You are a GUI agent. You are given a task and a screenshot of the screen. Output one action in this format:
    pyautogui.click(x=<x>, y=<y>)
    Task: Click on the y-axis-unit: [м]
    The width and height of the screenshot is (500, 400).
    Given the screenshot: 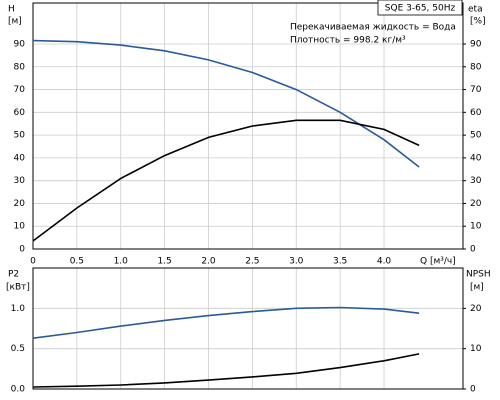 What is the action you would take?
    pyautogui.click(x=15, y=22)
    